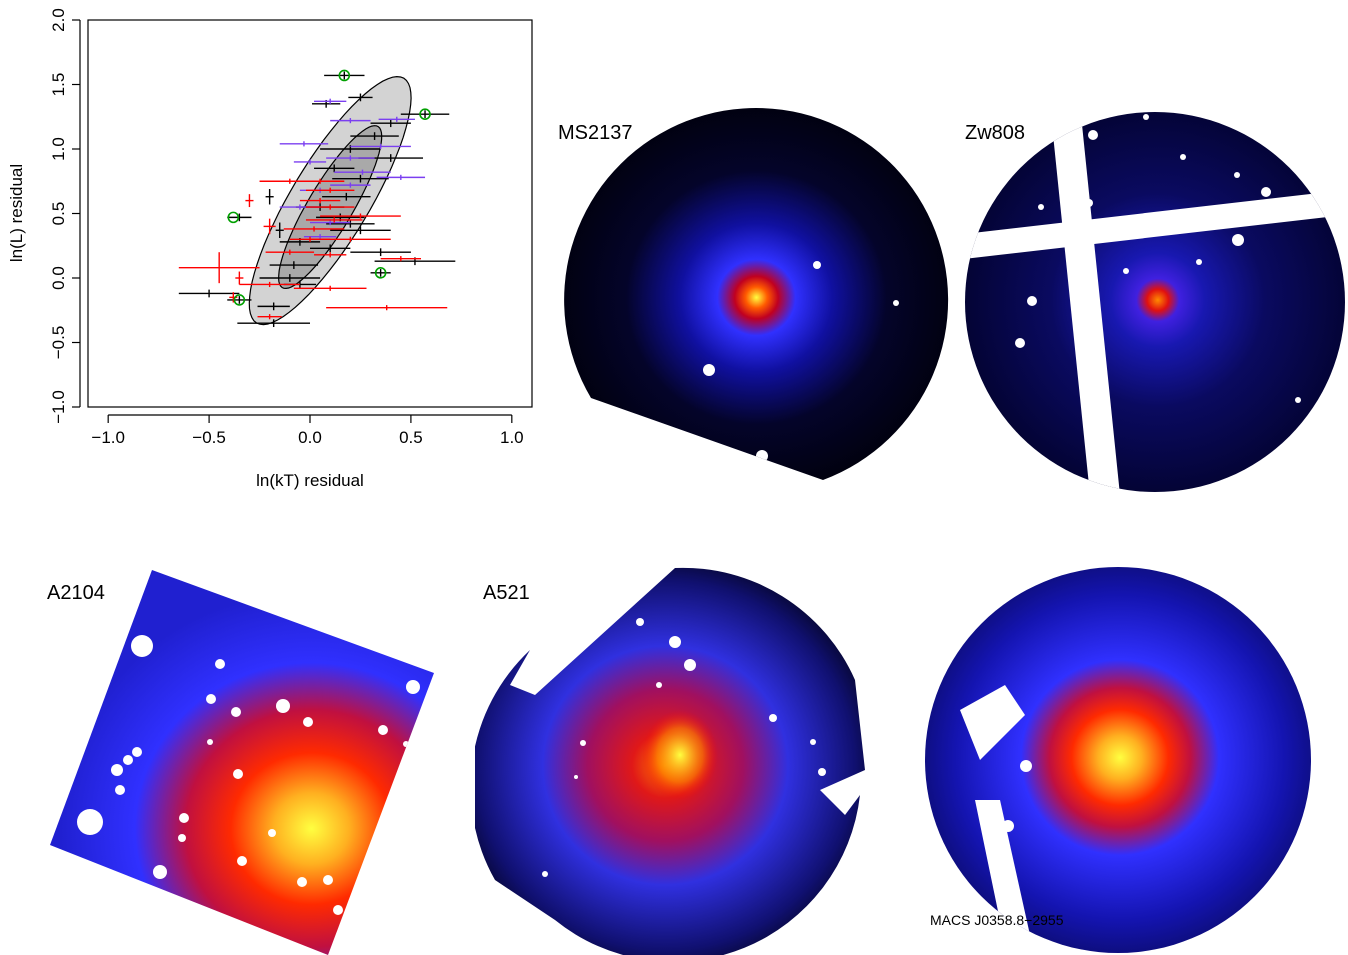 The width and height of the screenshot is (1348, 955). I want to click on y-tick-label: 0.0, so click(58, 278).